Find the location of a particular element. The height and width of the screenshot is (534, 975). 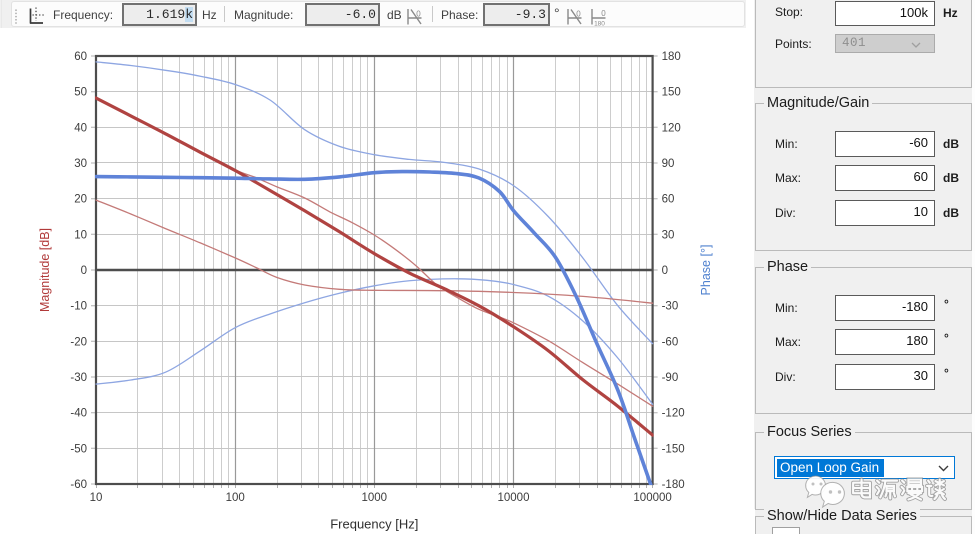

svg-text: -90 is located at coordinates (670, 378).